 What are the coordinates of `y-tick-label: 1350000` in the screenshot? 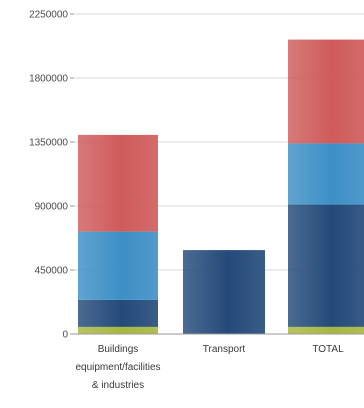 It's located at (48, 143).